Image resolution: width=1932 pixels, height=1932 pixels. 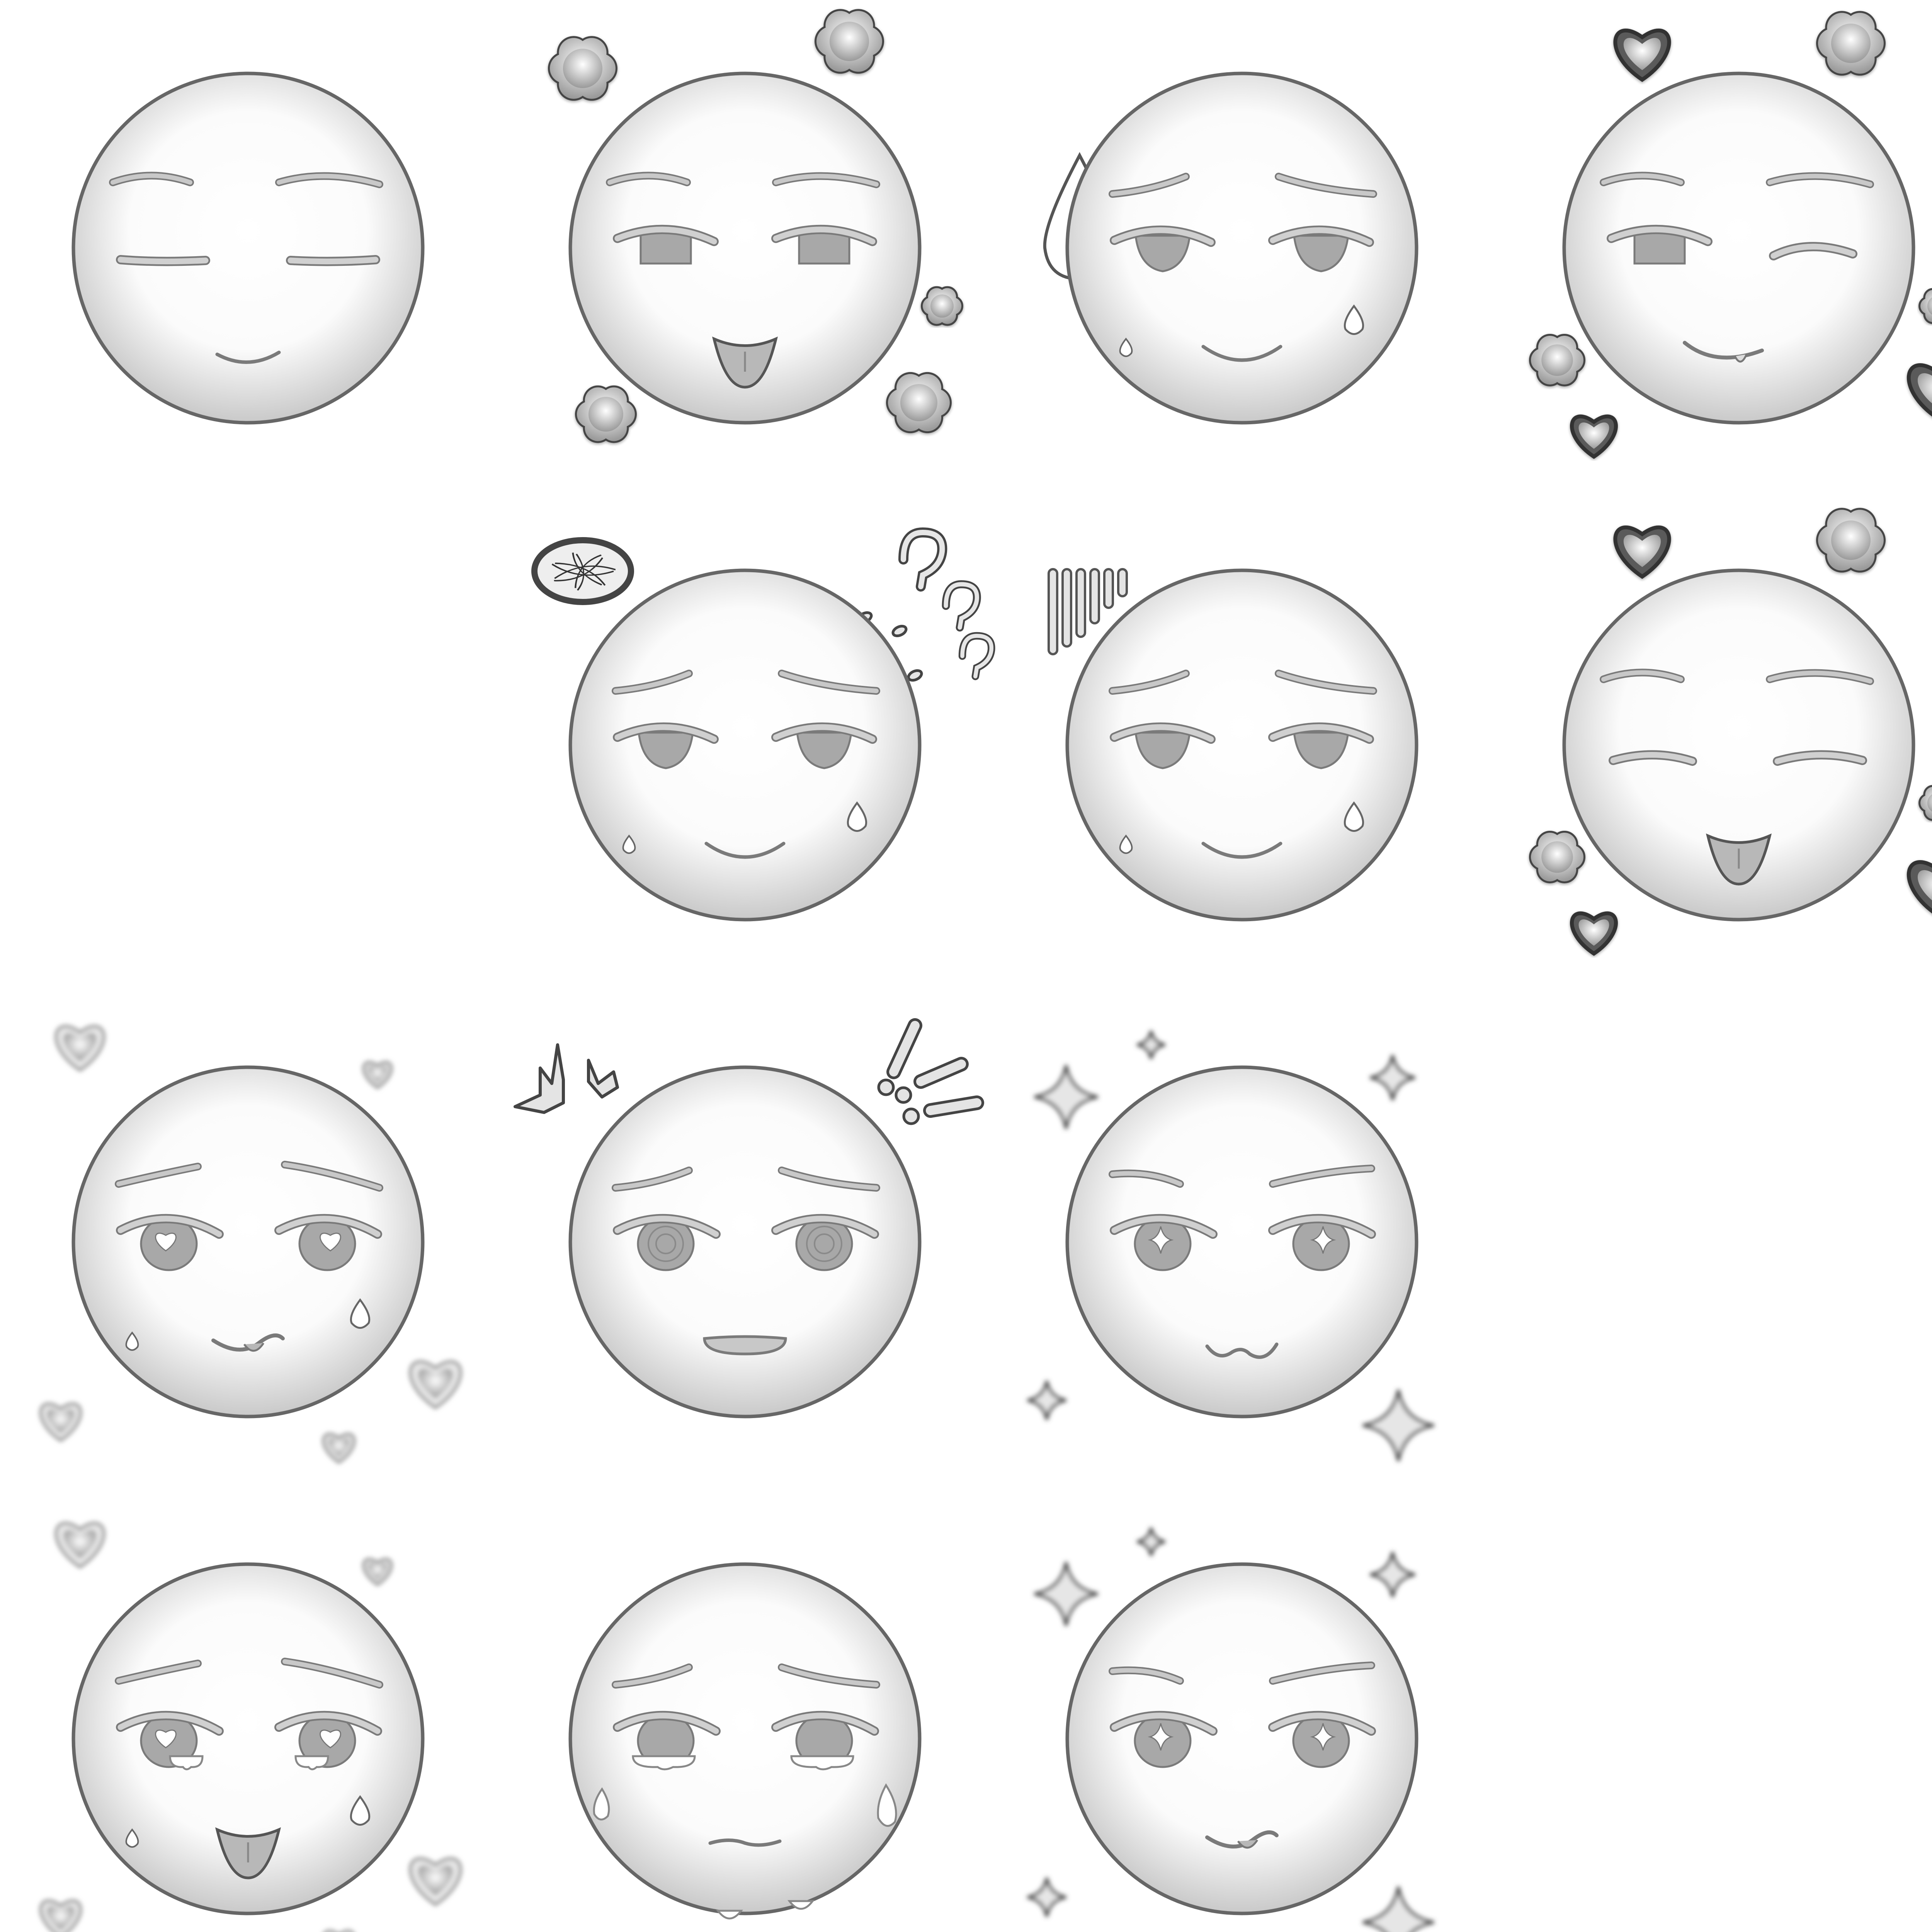 I want to click on emoji-face-gloomy, so click(x=1241, y=745).